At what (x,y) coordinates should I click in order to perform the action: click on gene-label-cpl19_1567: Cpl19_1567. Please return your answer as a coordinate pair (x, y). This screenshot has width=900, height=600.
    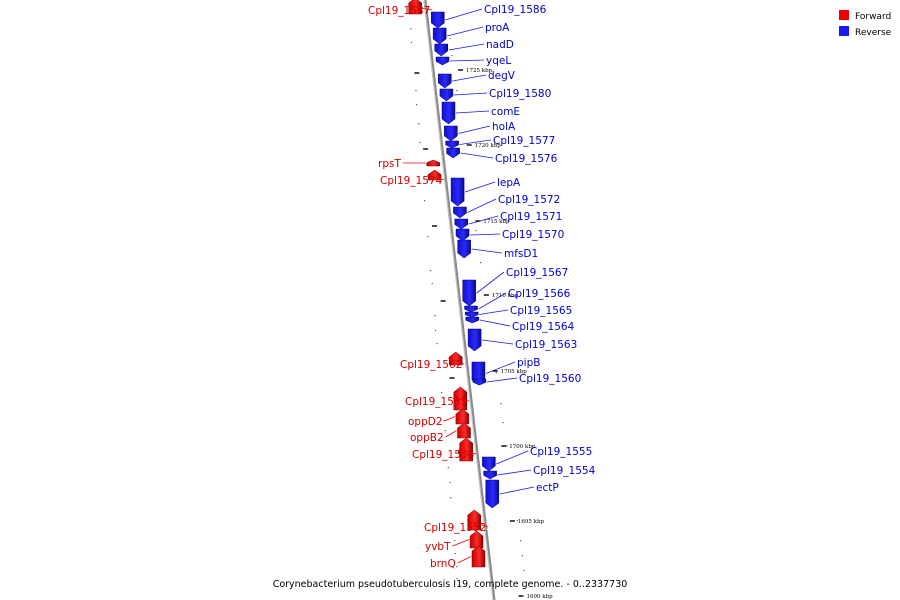
    Looking at the image, I should click on (537, 273).